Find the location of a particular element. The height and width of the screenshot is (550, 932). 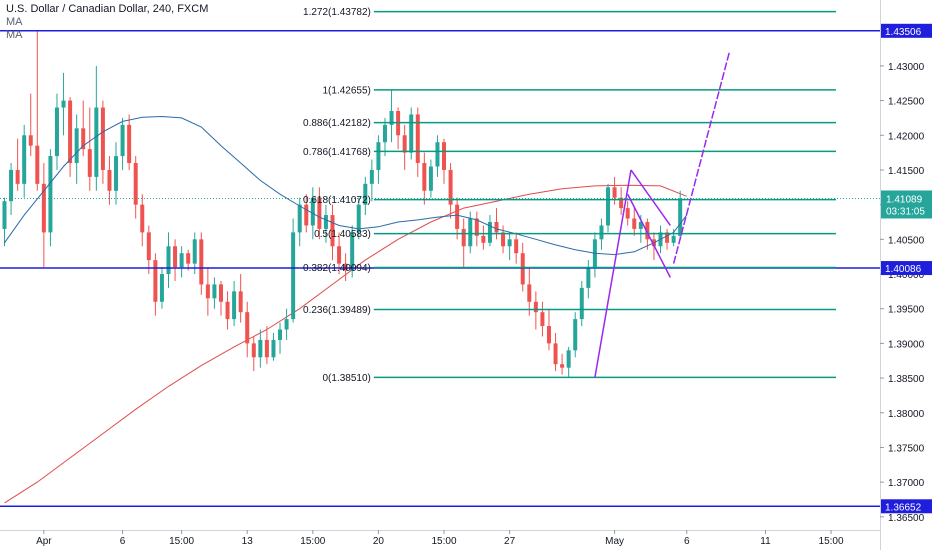

fib-level-label: 0.886(1.42182) is located at coordinates (337, 123).